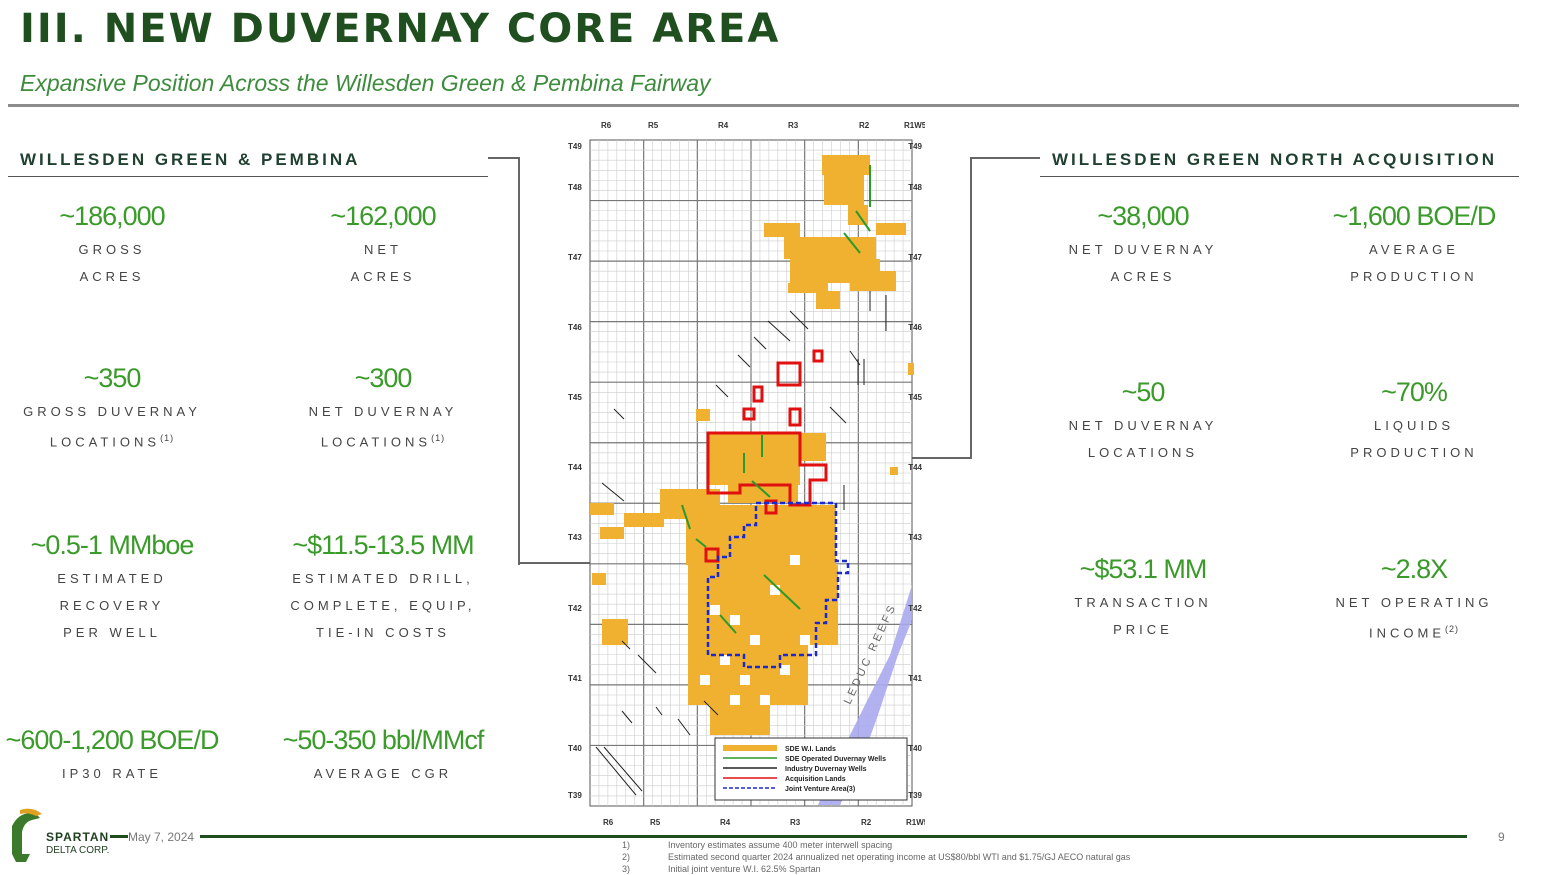 This screenshot has height=875, width=1547. What do you see at coordinates (112, 427) in the screenshot?
I see `stat-label: GROSS DUVERNAY LOCATIONS(1)` at bounding box center [112, 427].